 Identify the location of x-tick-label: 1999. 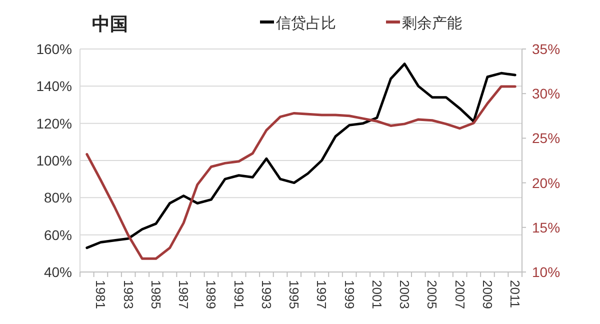
(349, 294).